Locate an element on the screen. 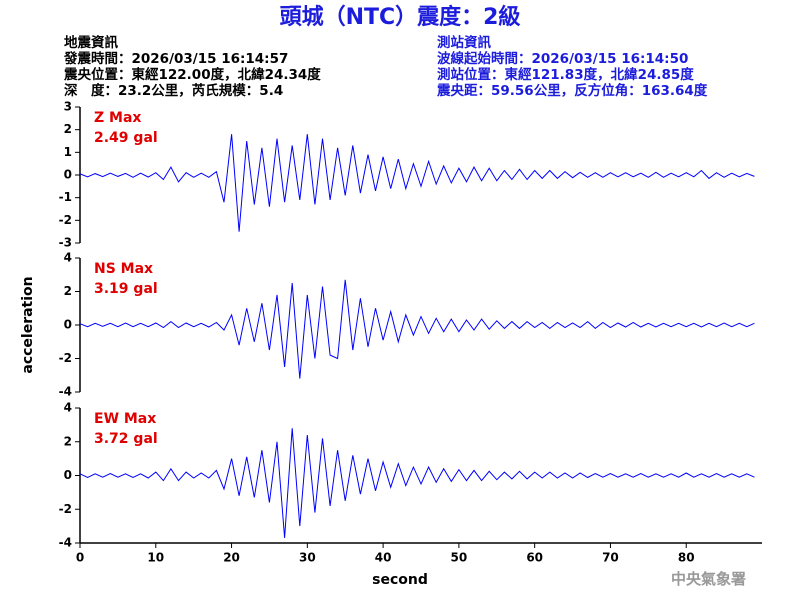 This screenshot has height=600, width=800. y-tick-label: 3 is located at coordinates (68, 107).